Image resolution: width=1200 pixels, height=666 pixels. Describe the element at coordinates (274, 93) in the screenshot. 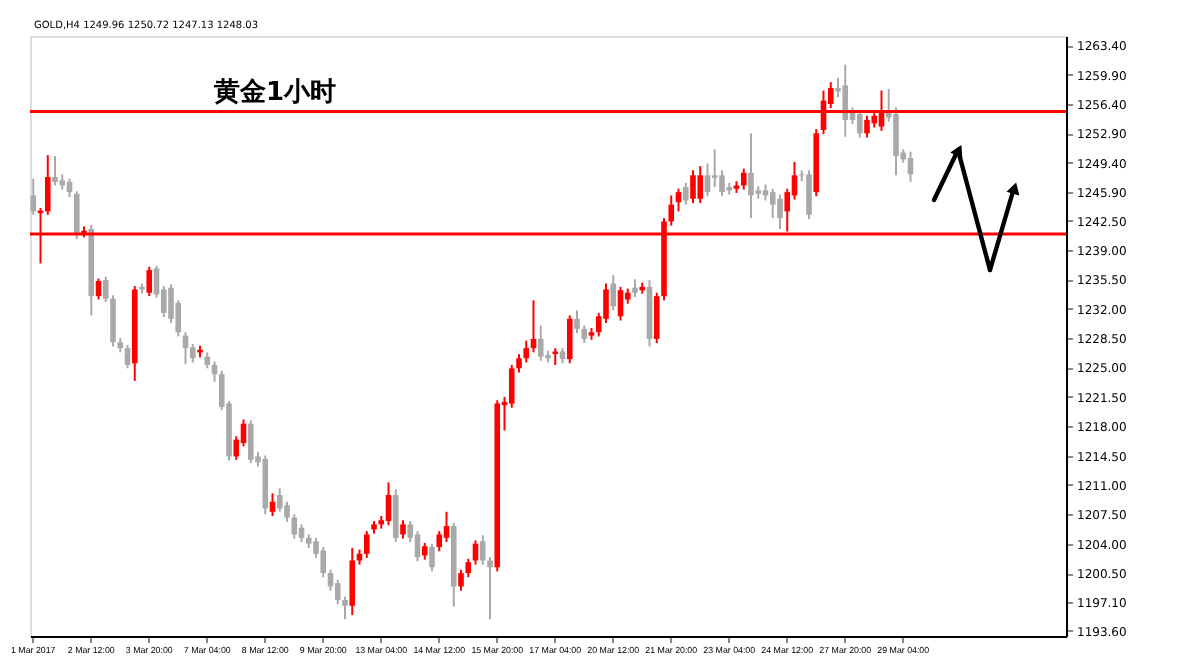

I see `text: 黄金1小时` at that location.